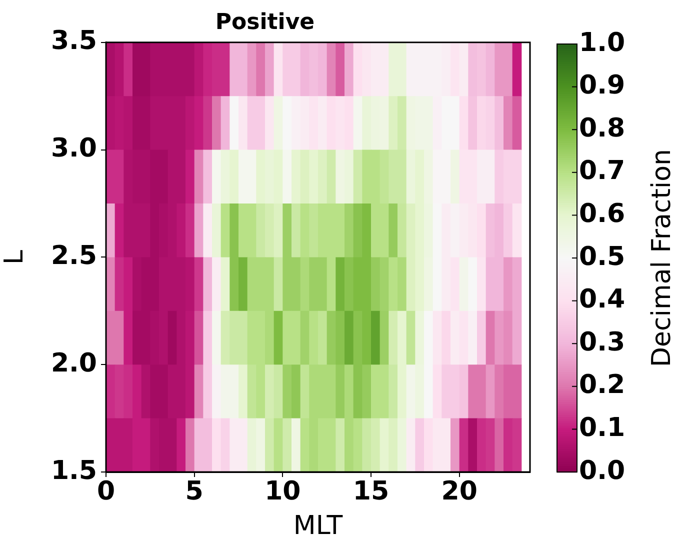 This screenshot has height=543, width=675. Describe the element at coordinates (602, 257) in the screenshot. I see `color-bar-label: 0.5` at that location.